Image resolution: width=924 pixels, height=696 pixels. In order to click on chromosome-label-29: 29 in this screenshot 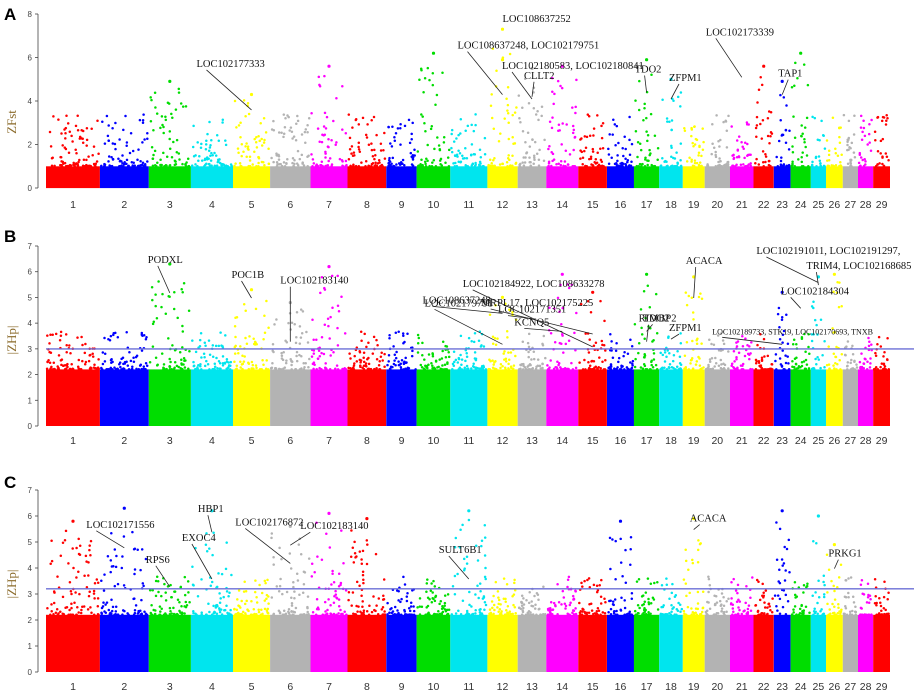, I will do `click(882, 687)`.